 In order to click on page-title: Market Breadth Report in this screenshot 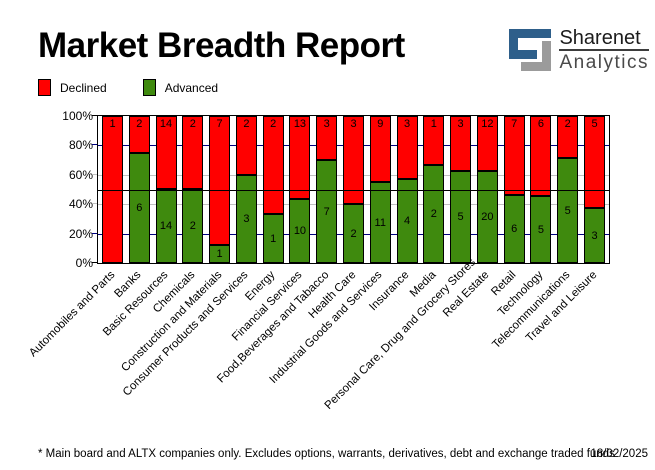, I will do `click(221, 45)`.